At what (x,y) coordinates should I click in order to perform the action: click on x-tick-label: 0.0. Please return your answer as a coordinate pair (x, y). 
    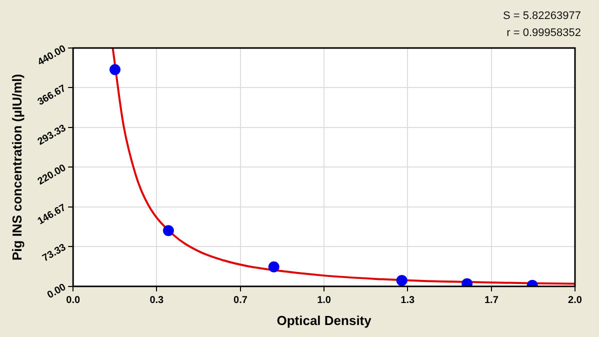
    Looking at the image, I should click on (73, 300).